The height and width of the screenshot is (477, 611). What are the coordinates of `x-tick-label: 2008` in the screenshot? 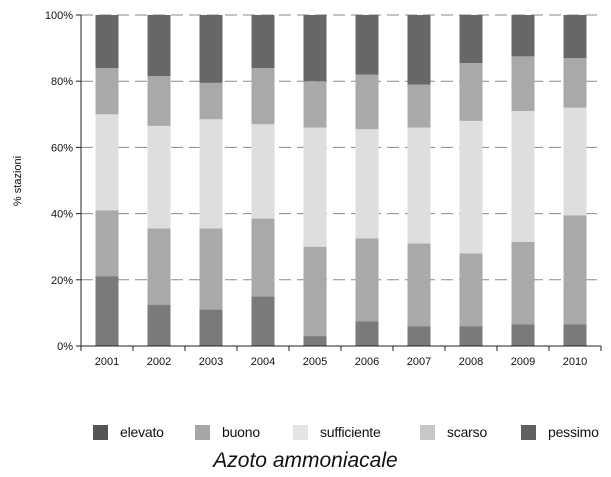 It's located at (471, 362).